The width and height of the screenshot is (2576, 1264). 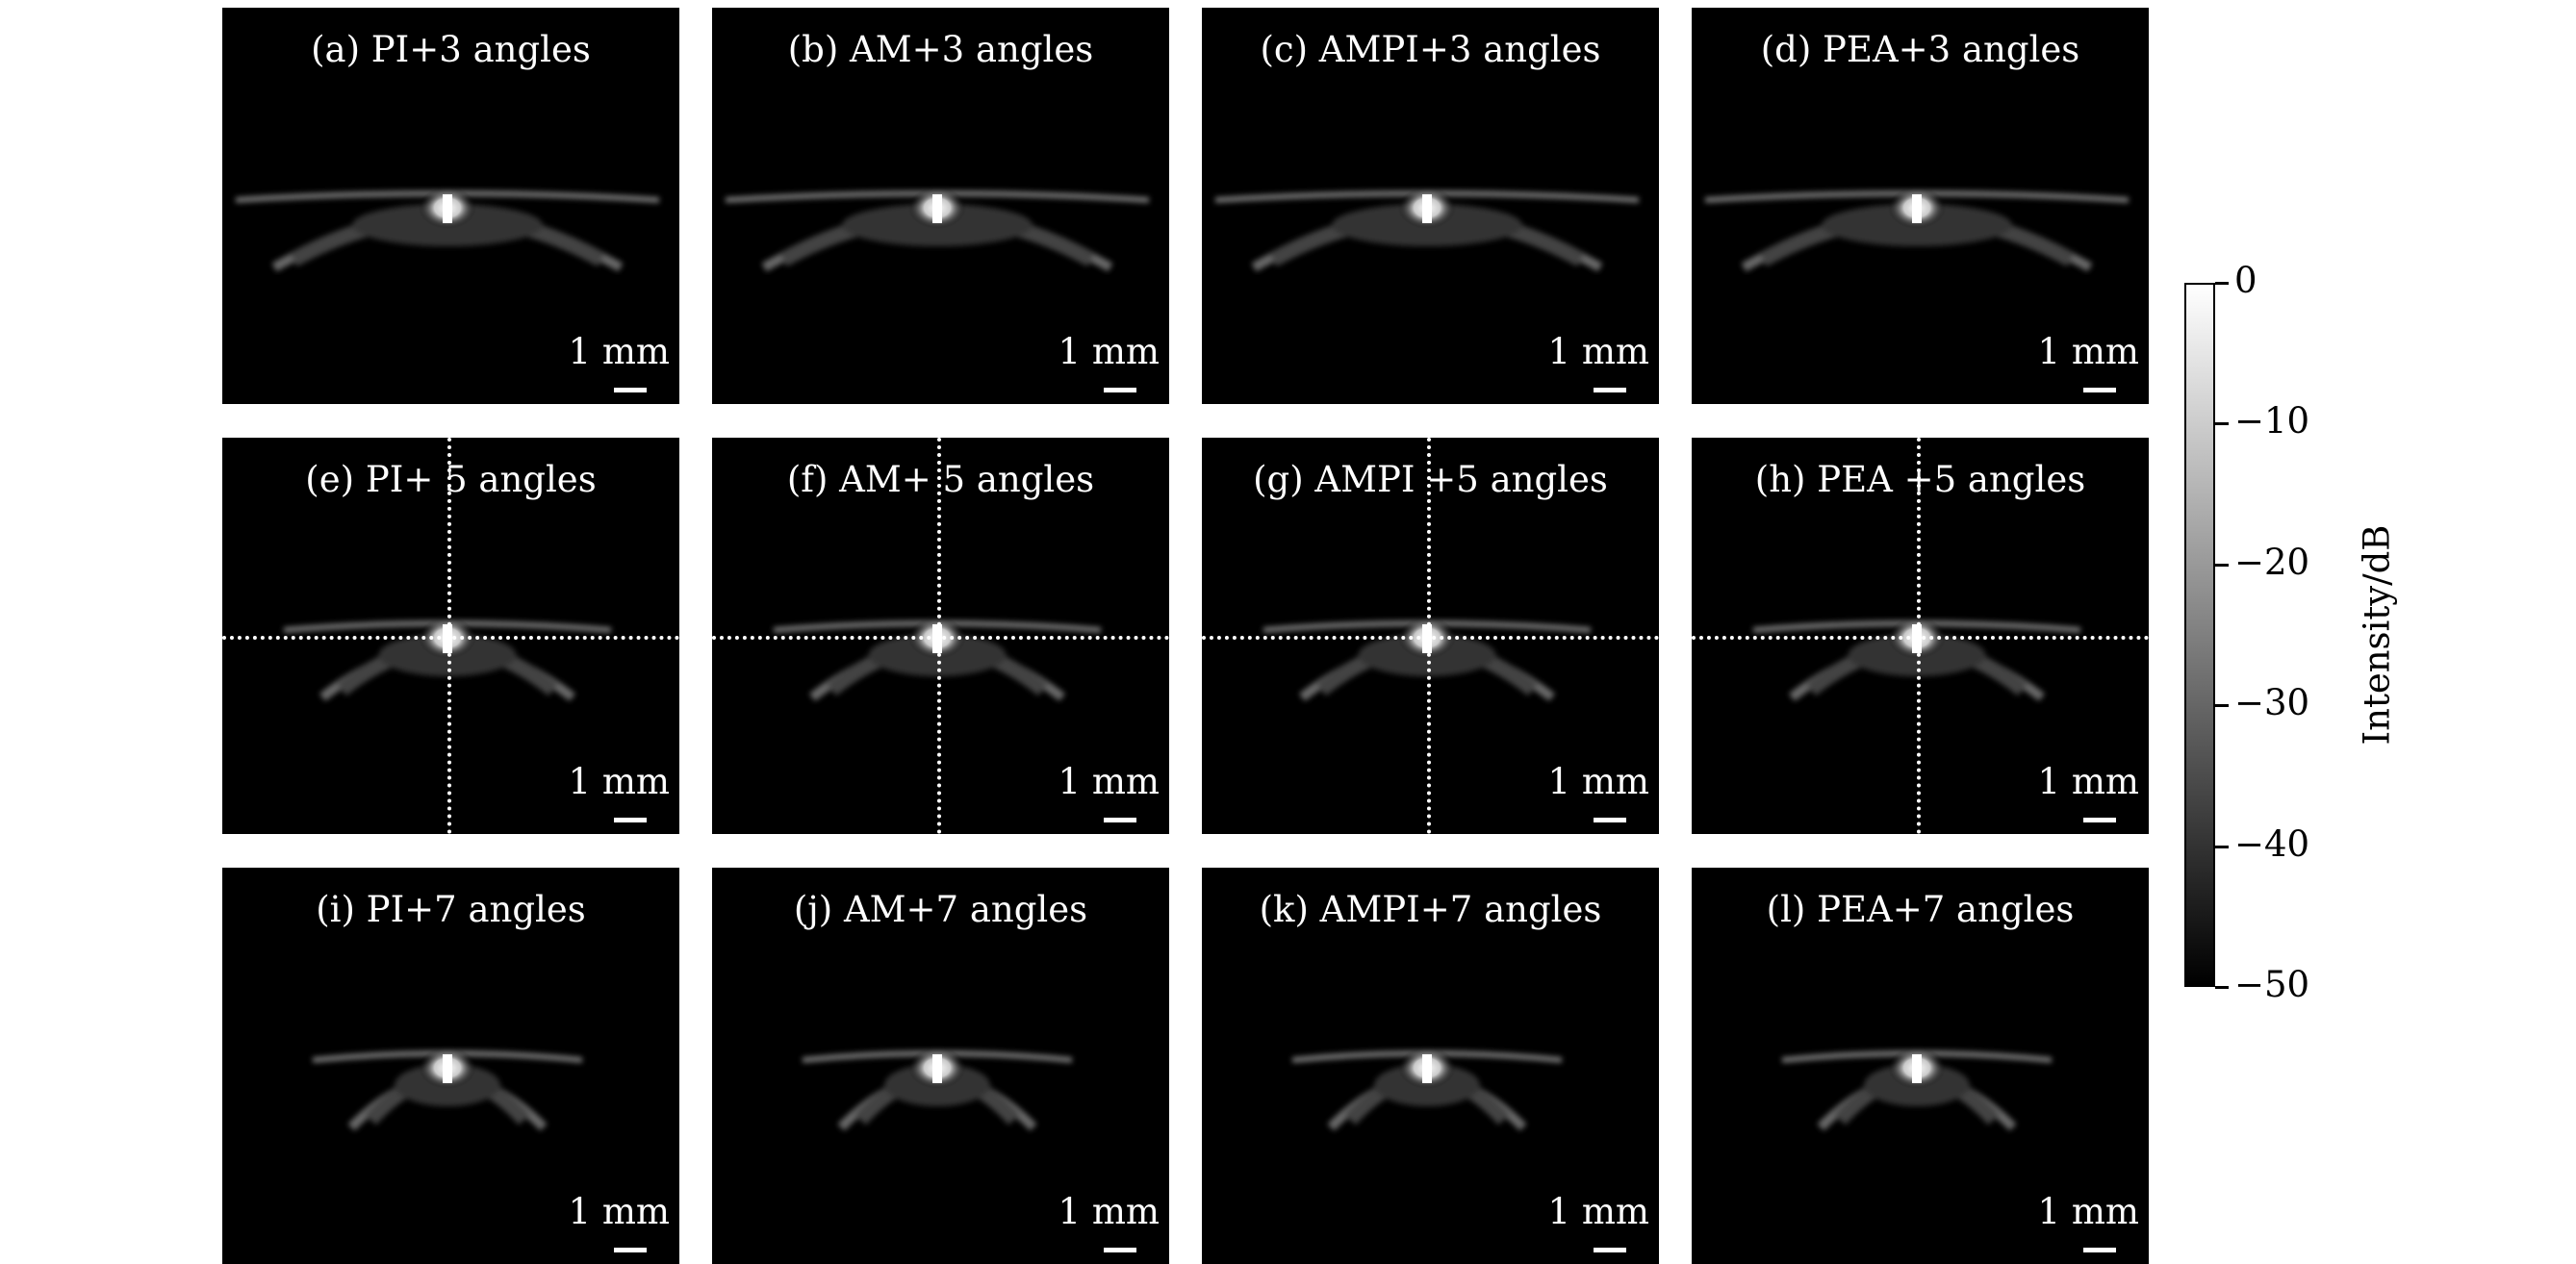 I want to click on psf-panel: (l) PEA+7 angles 1 mm, so click(x=1920, y=1066).